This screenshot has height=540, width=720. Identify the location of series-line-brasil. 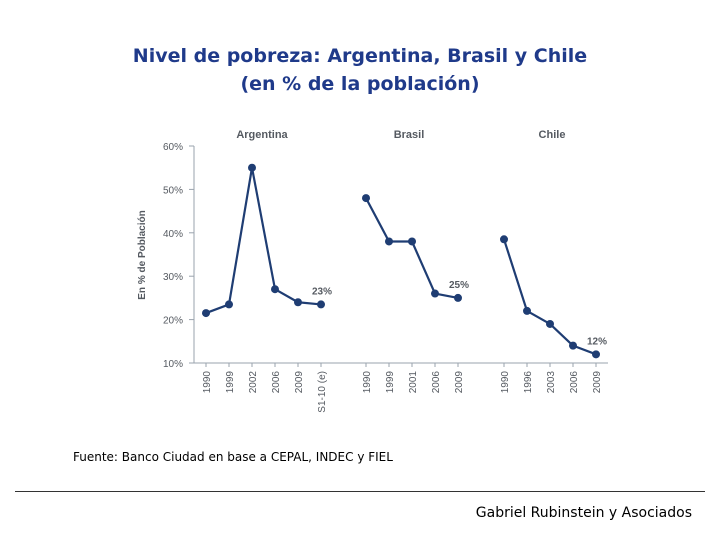
(412, 248).